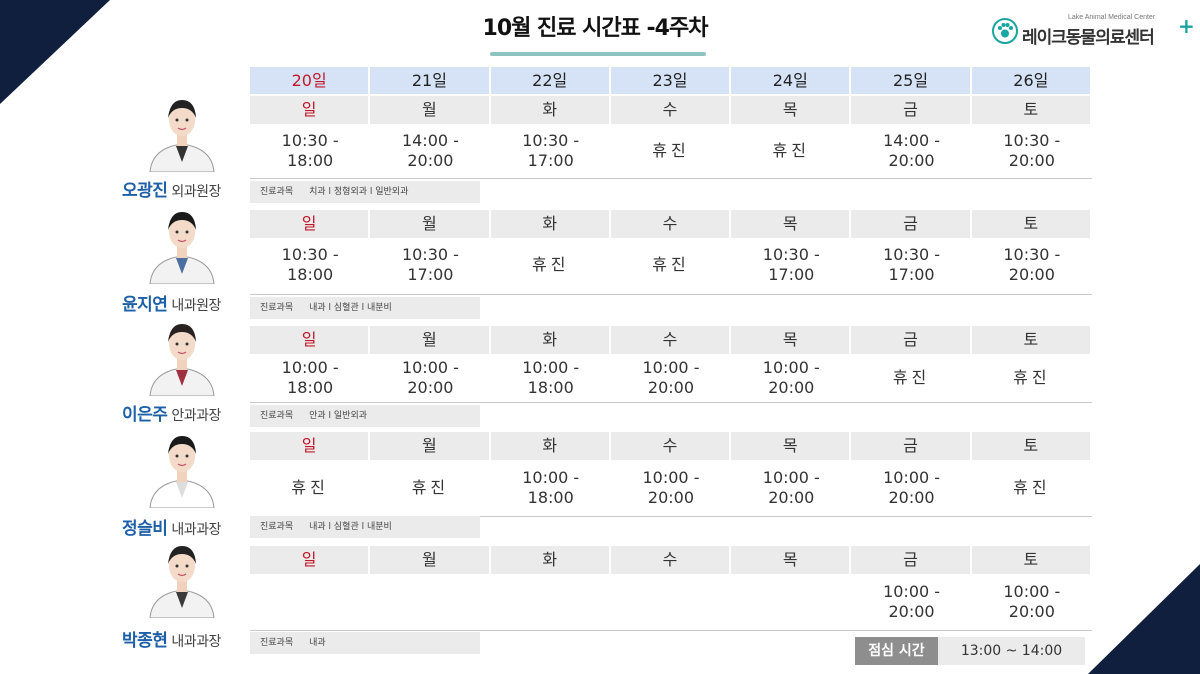 This screenshot has width=1200, height=674. I want to click on doctor-title: 외과원장, so click(196, 192).